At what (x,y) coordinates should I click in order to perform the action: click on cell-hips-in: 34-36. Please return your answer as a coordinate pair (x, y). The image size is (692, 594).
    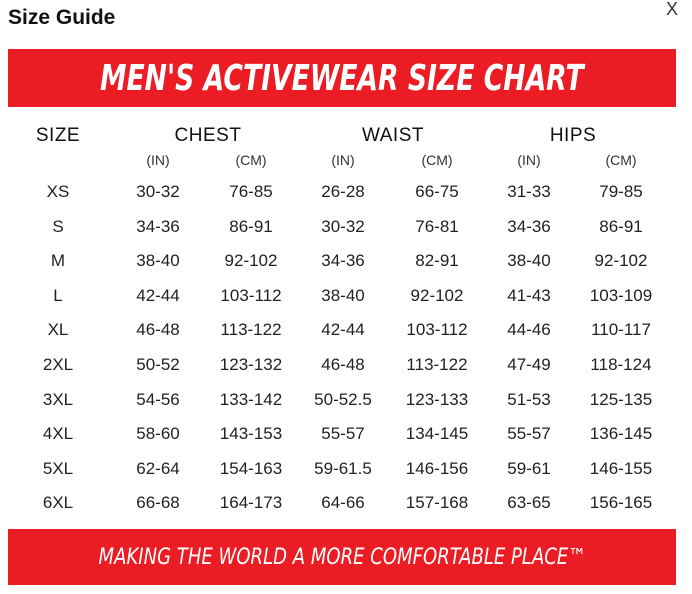
    Looking at the image, I should click on (529, 226).